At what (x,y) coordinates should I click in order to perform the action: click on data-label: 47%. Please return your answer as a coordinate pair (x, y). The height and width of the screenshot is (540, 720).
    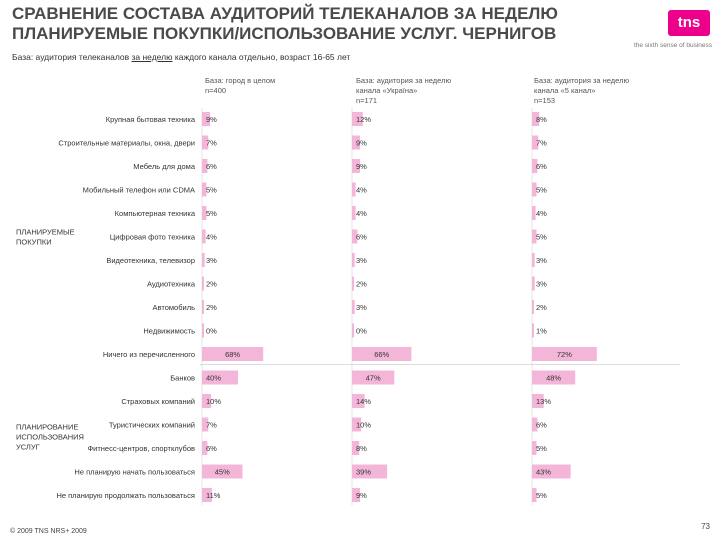
    Looking at the image, I should click on (373, 378).